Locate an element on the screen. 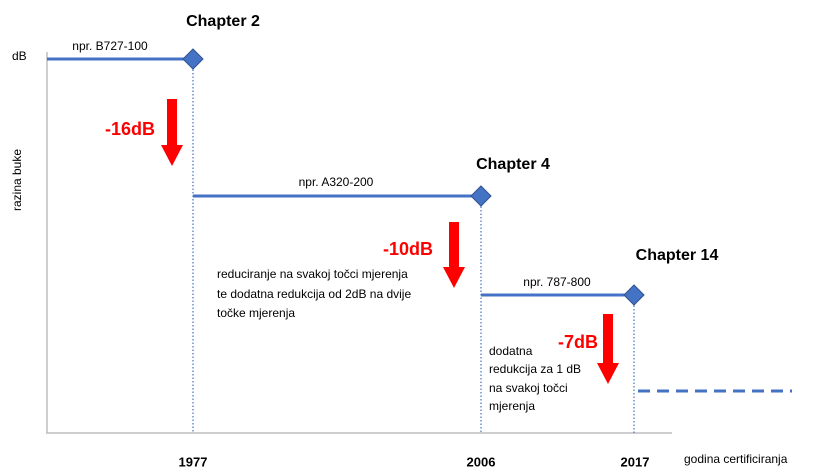  y-label: razina buke is located at coordinates (17, 180).